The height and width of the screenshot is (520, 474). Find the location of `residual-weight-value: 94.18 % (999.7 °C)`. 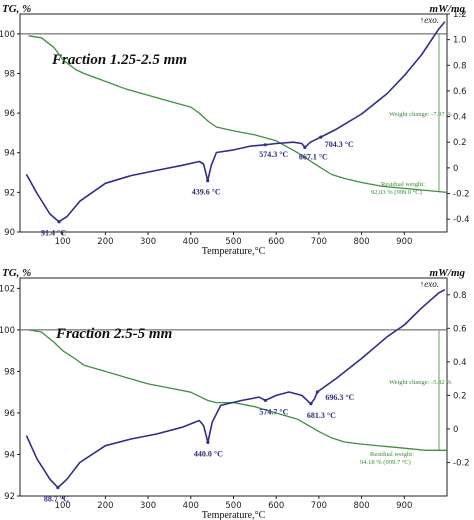

residual-weight-value: 94.18 % (999.7 °C) is located at coordinates (385, 462).